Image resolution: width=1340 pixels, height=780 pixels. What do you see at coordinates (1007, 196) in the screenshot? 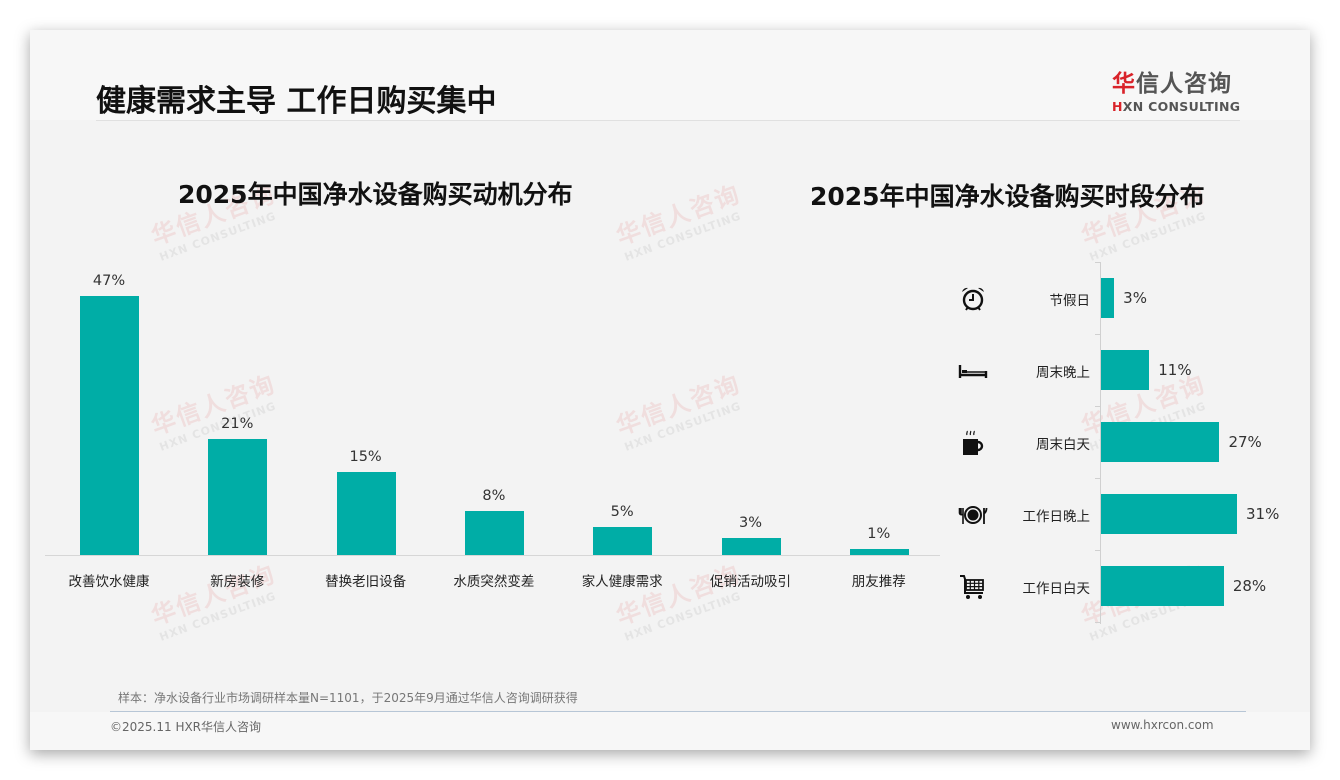
I see `right-chart-title: 2025年中国净水设备购买时段分布` at bounding box center [1007, 196].